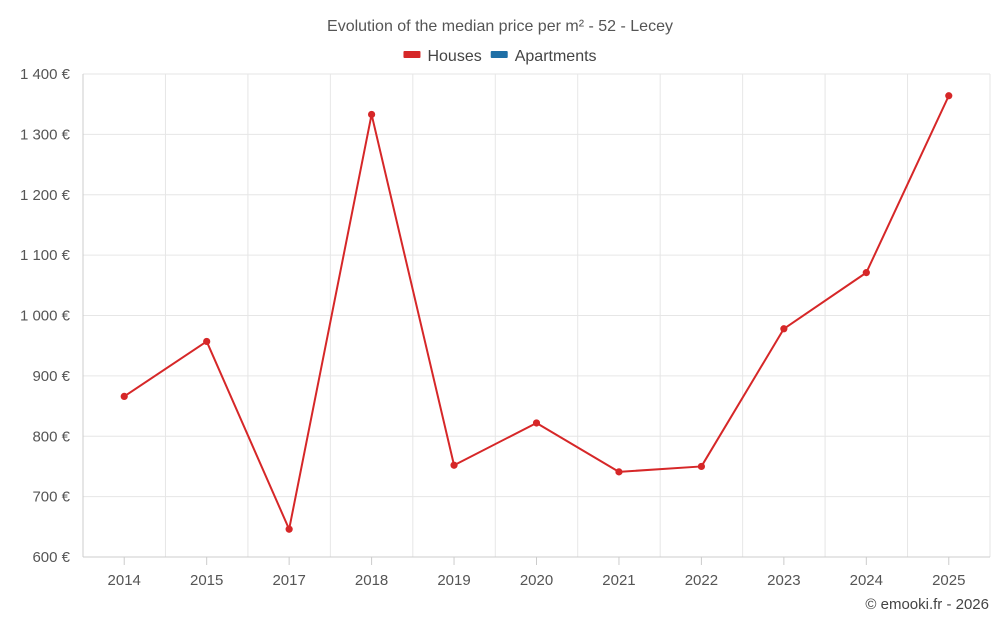 This screenshot has height=625, width=1000. I want to click on x-tick-label: 2018, so click(371, 580).